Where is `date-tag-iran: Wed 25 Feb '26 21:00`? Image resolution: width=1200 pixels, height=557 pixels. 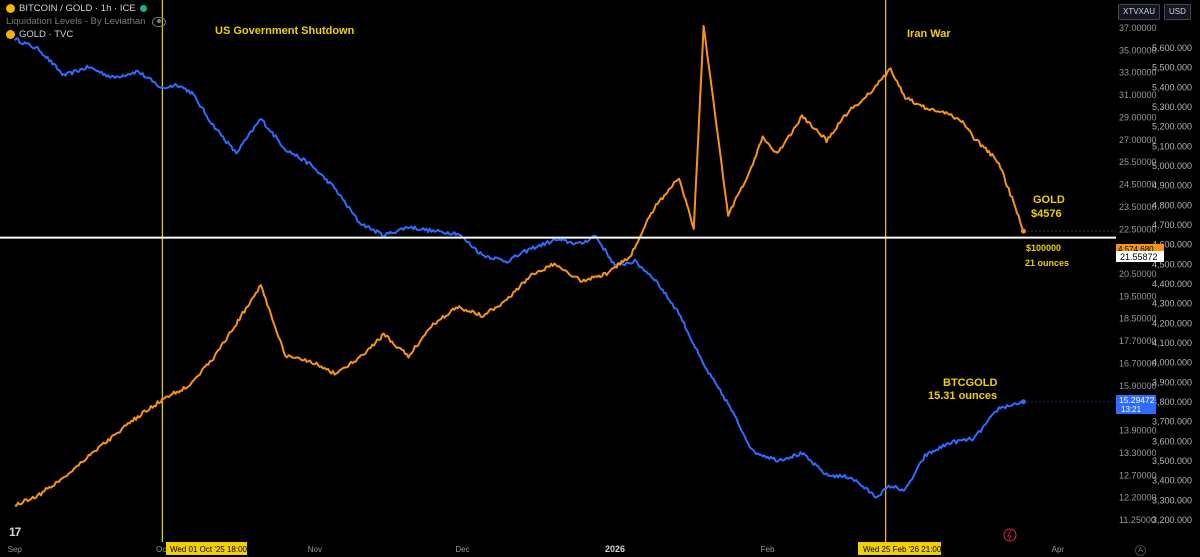
date-tag-iran: Wed 25 Feb '26 21:00 is located at coordinates (900, 548).